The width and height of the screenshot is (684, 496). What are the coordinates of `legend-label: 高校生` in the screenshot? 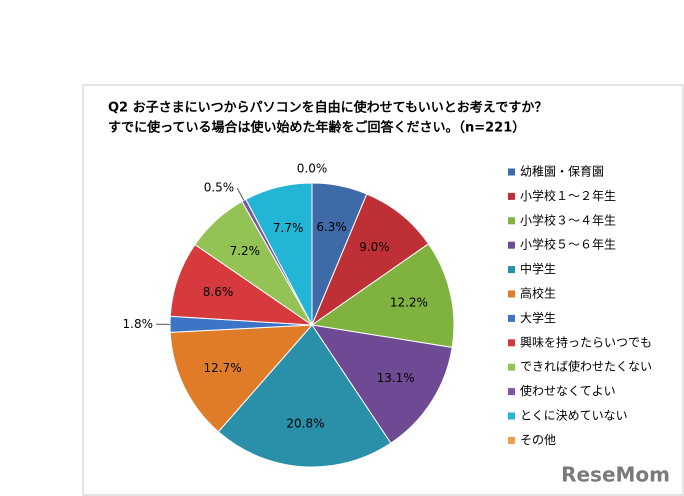 It's located at (538, 293).